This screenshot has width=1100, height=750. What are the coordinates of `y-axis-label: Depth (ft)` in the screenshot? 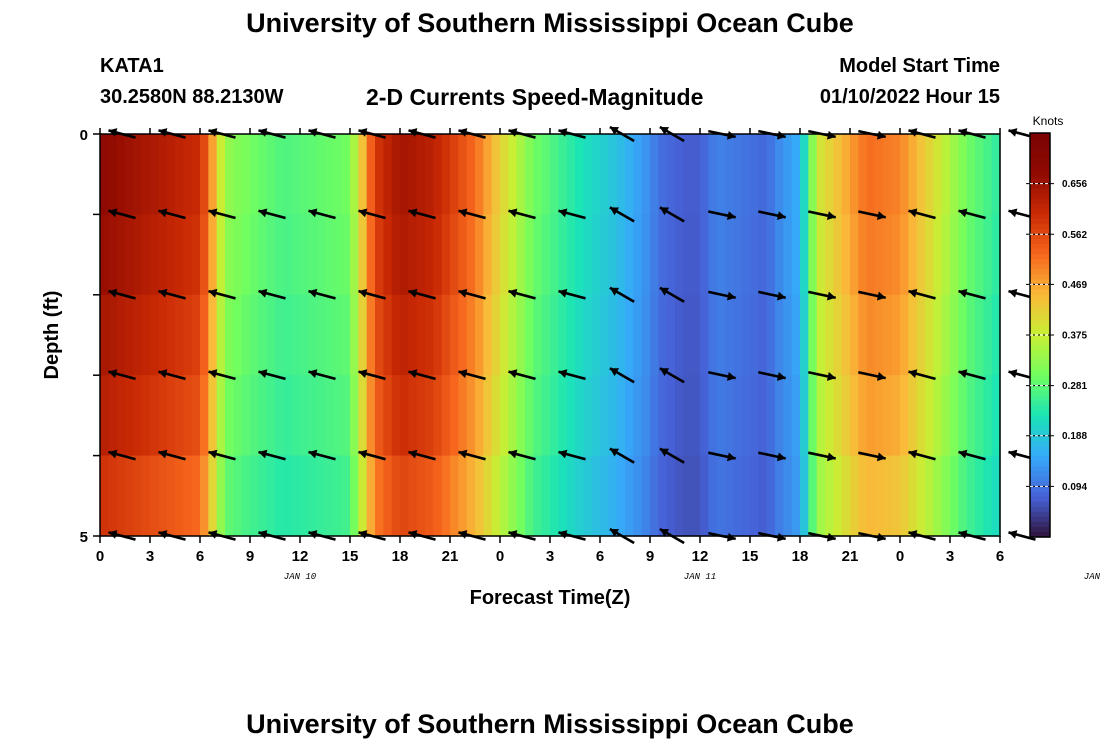 It's located at (52, 335).